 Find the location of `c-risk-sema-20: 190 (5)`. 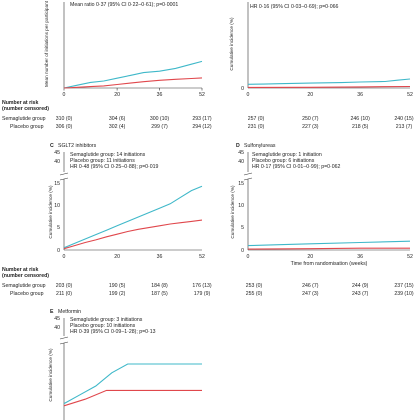

c-risk-sema-20: 190 (5) is located at coordinates (117, 286).